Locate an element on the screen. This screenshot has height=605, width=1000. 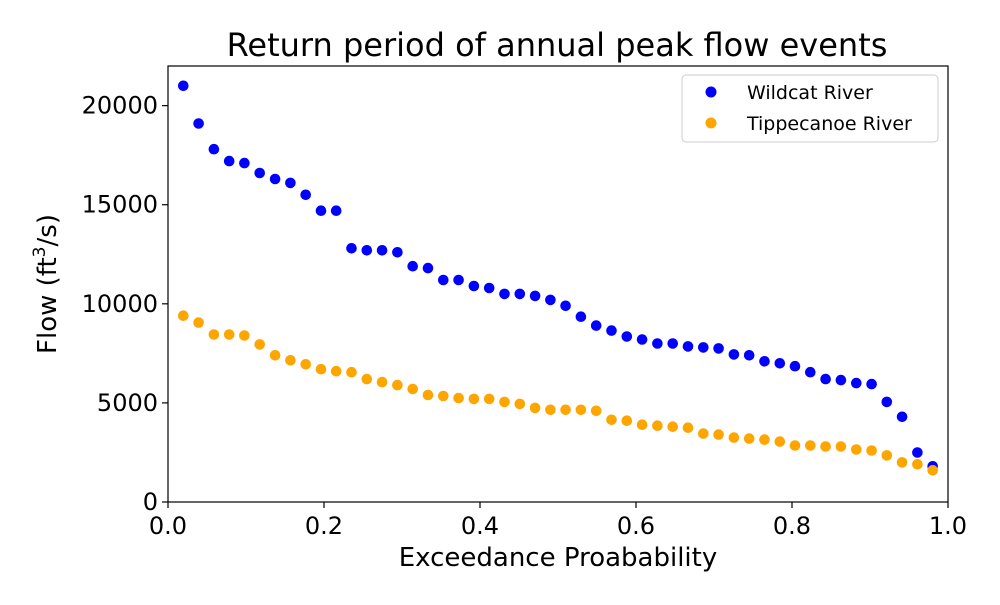
legend-label-wildcat: Wildcat River is located at coordinates (810, 93).